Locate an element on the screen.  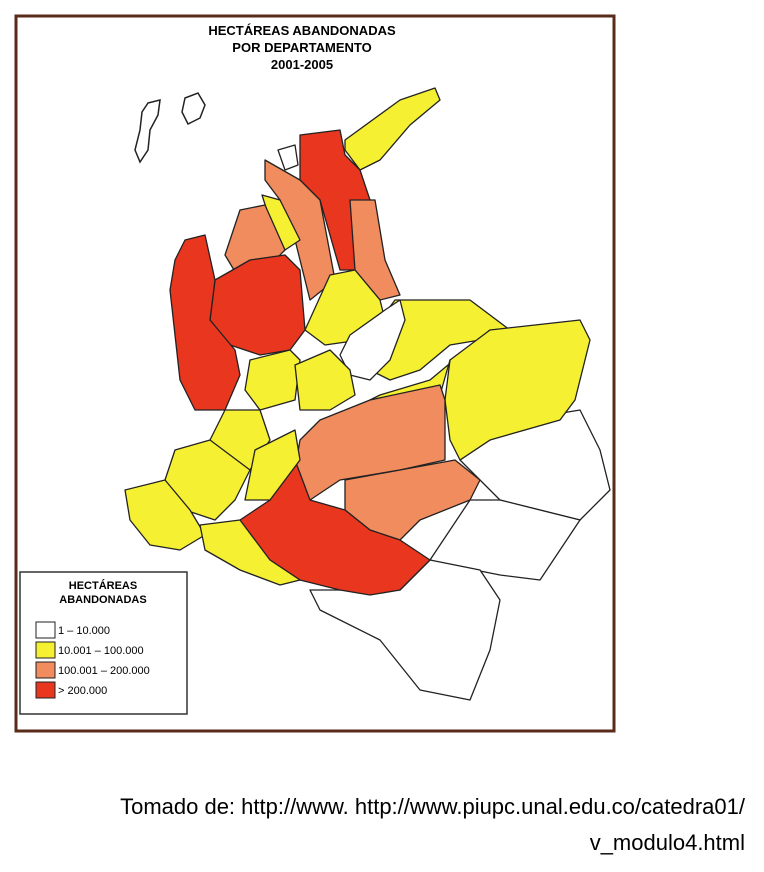
map-title: HECTÁREAS ABANDONADAS is located at coordinates (302, 30).